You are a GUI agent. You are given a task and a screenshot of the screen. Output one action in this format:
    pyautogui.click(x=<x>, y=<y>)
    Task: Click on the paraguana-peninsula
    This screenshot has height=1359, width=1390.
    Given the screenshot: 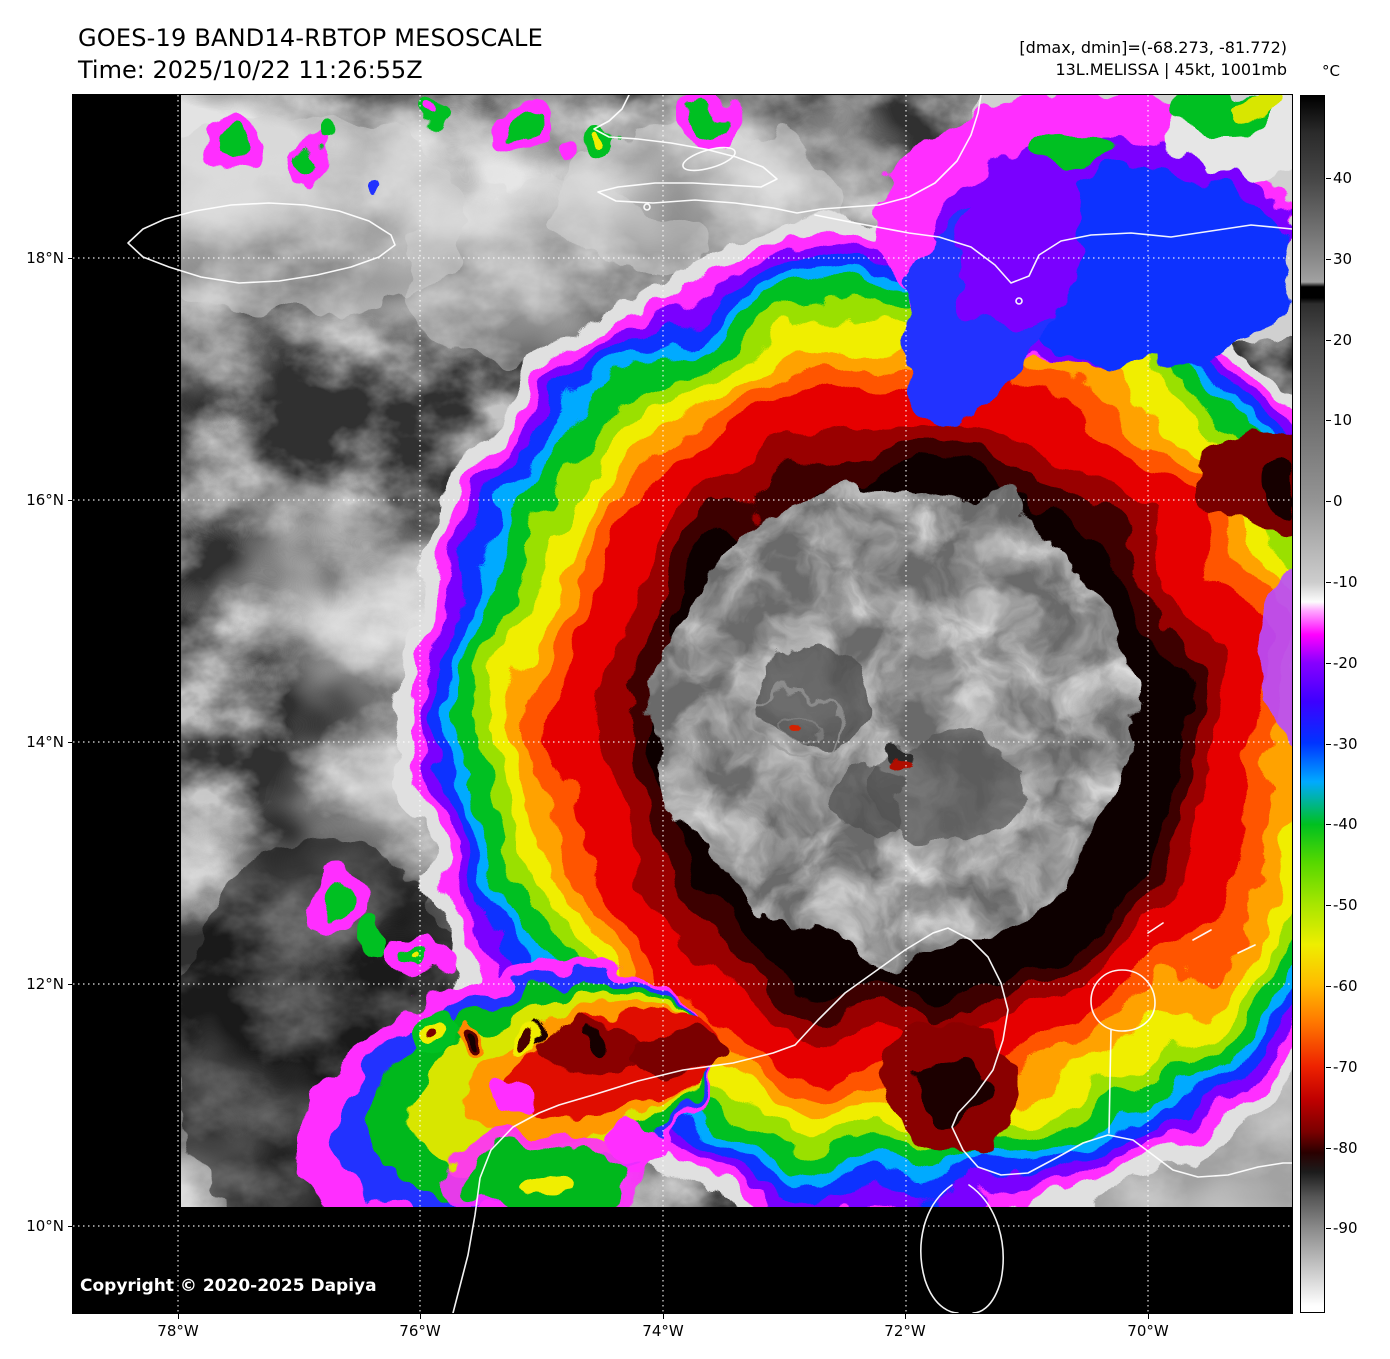 What is the action you would take?
    pyautogui.click(x=1123, y=1051)
    